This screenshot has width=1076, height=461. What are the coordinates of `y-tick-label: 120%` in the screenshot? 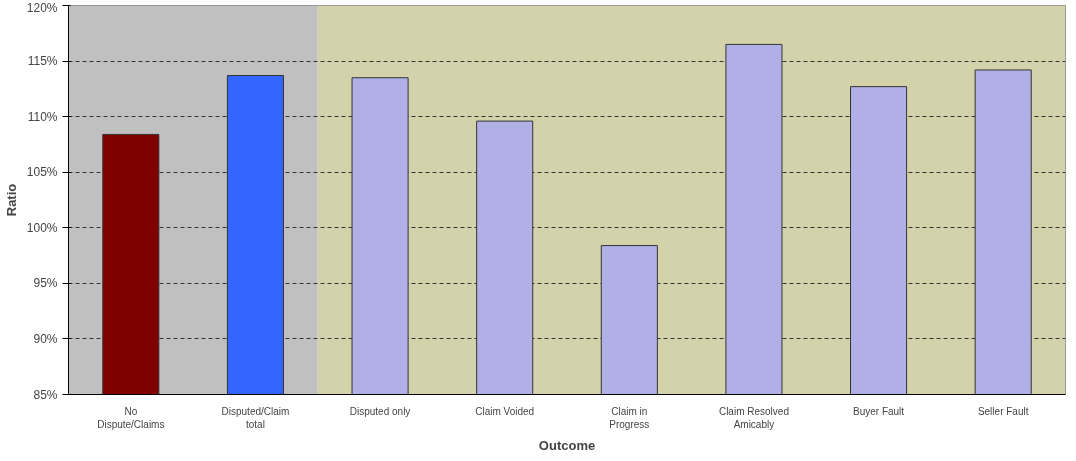 It's located at (42, 7).